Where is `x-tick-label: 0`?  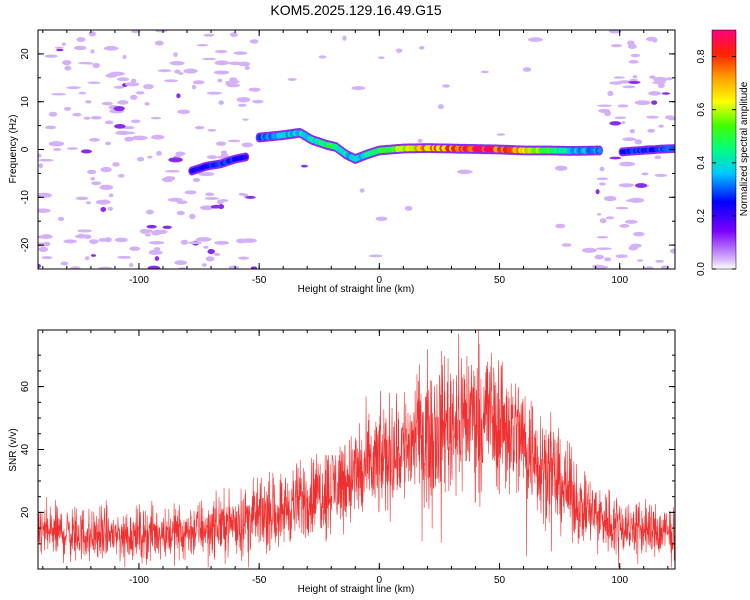
x-tick-label: 0 is located at coordinates (380, 580).